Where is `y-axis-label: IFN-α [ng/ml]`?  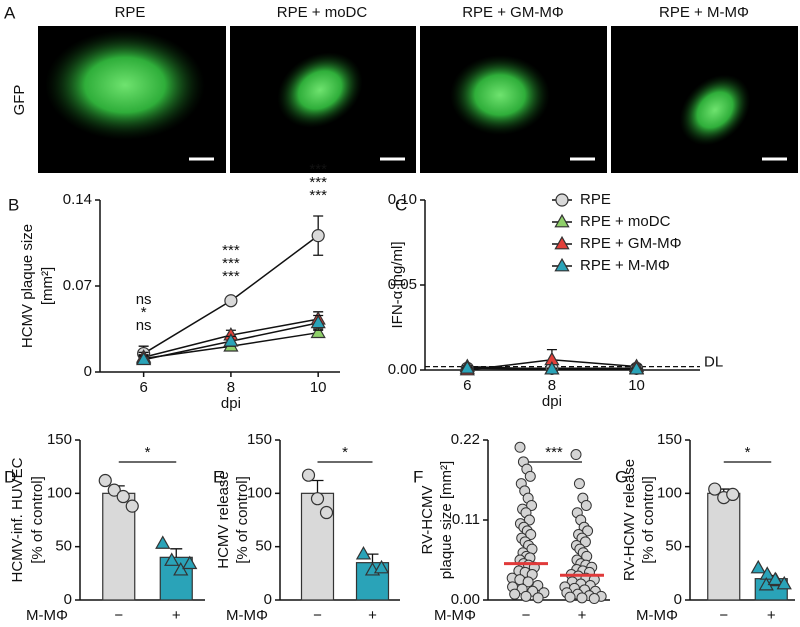
y-axis-label: IFN-α [ng/ml] is located at coordinates (397, 284).